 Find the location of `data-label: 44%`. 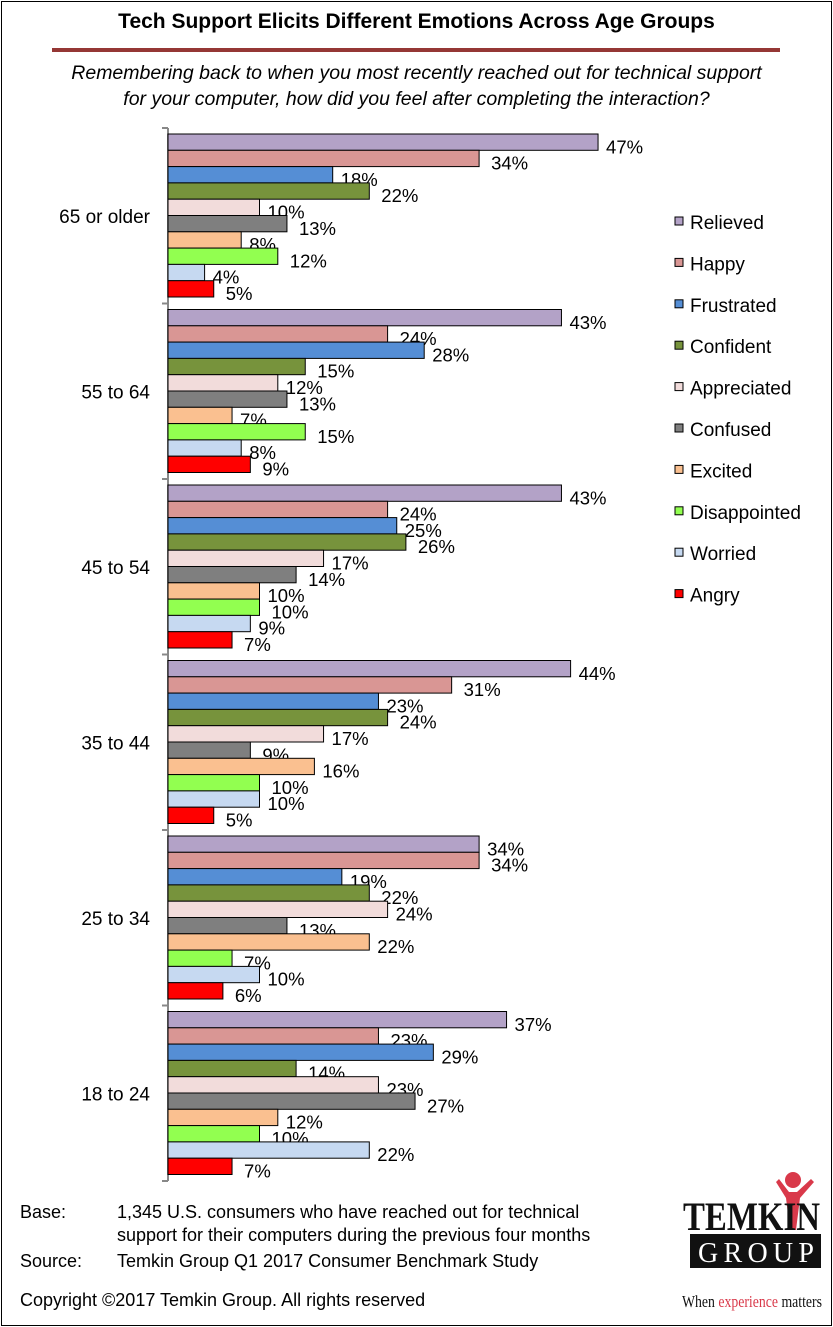

data-label: 44% is located at coordinates (597, 673).